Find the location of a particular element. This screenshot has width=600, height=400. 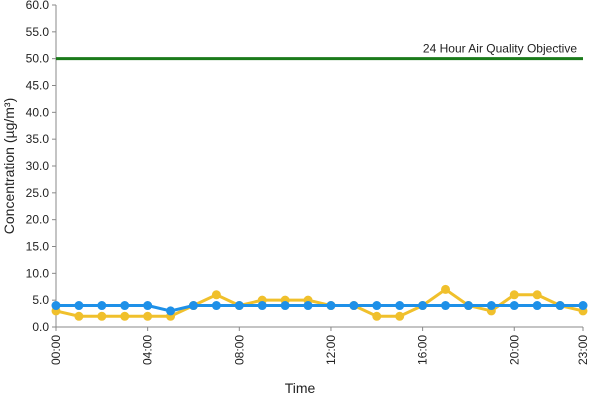

y-tick-label: 55.0 is located at coordinates (38, 32).